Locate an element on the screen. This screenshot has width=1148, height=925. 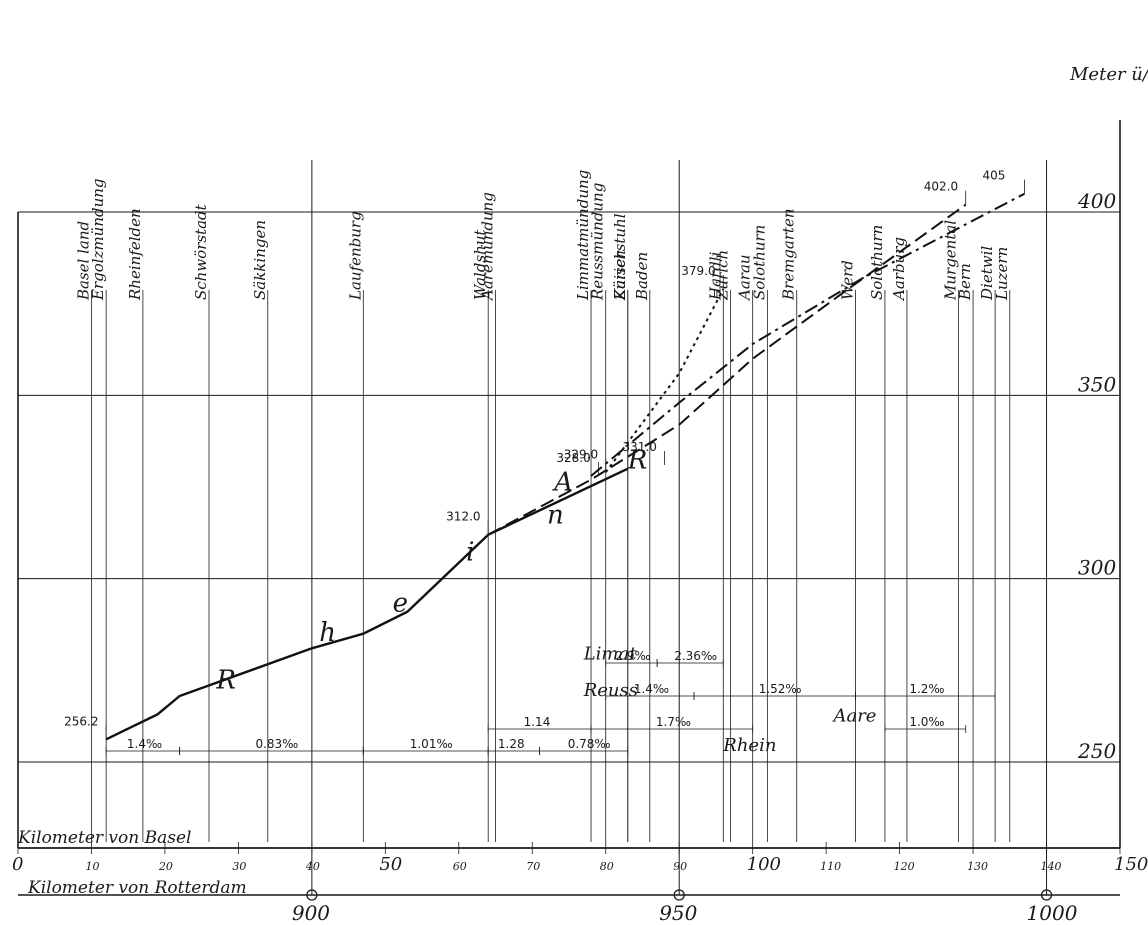
place-label: Murgental is located at coordinates (950, 260).